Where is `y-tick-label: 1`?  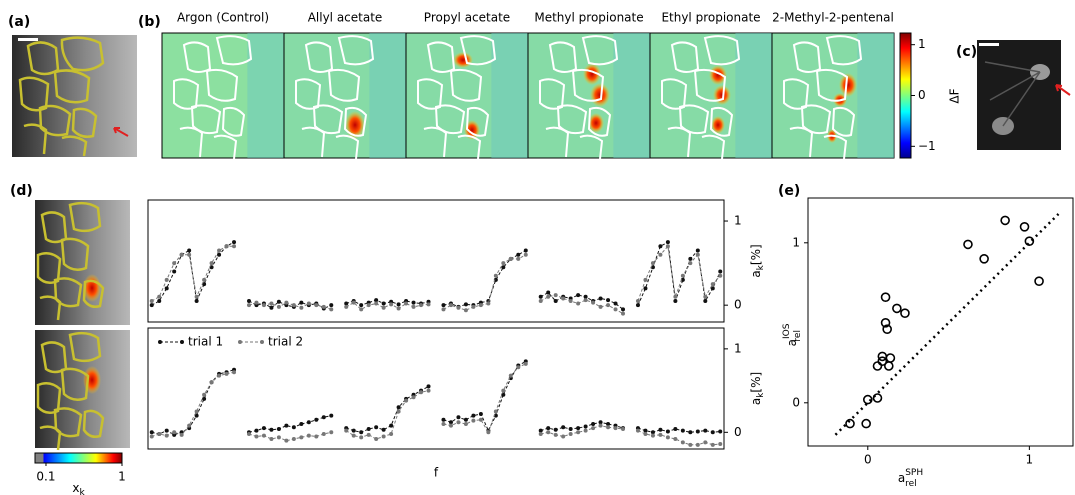 y-tick-label: 1 is located at coordinates (738, 221).